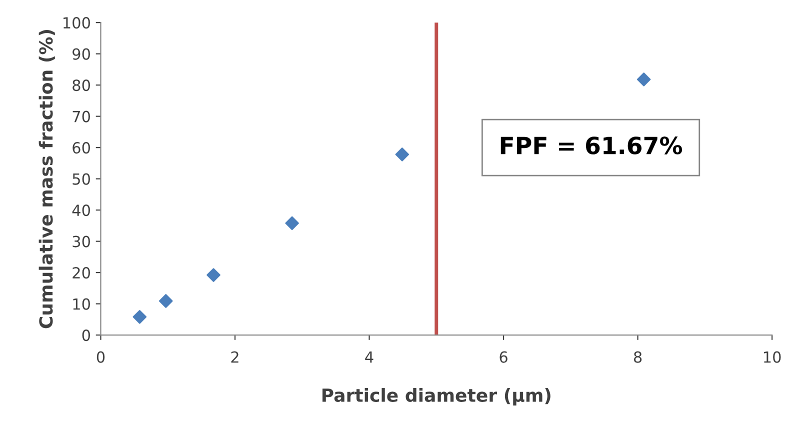 The width and height of the screenshot is (787, 434). What do you see at coordinates (504, 357) in the screenshot?
I see `x-tick-label: 6` at bounding box center [504, 357].